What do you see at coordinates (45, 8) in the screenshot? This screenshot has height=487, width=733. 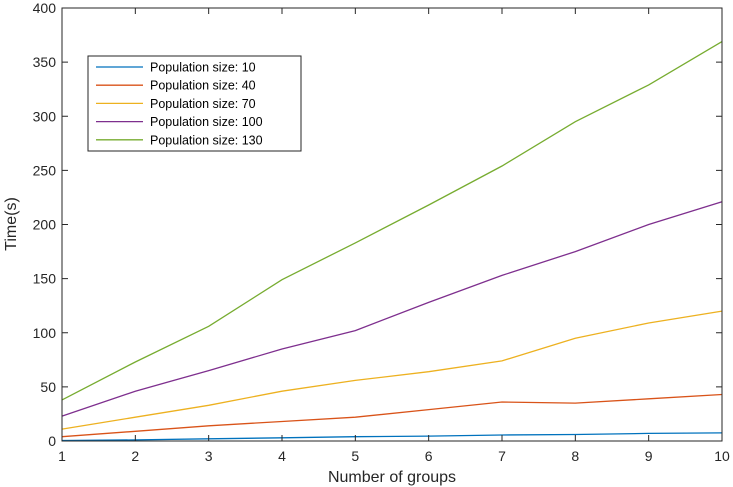 I see `y-tick-label: 400` at bounding box center [45, 8].